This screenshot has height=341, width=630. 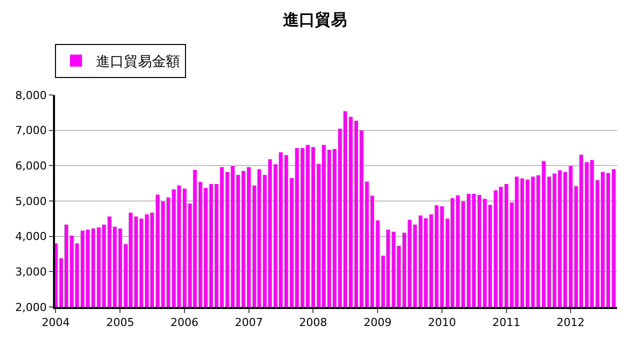 I want to click on y-tick-label: 3,000, so click(x=31, y=272).